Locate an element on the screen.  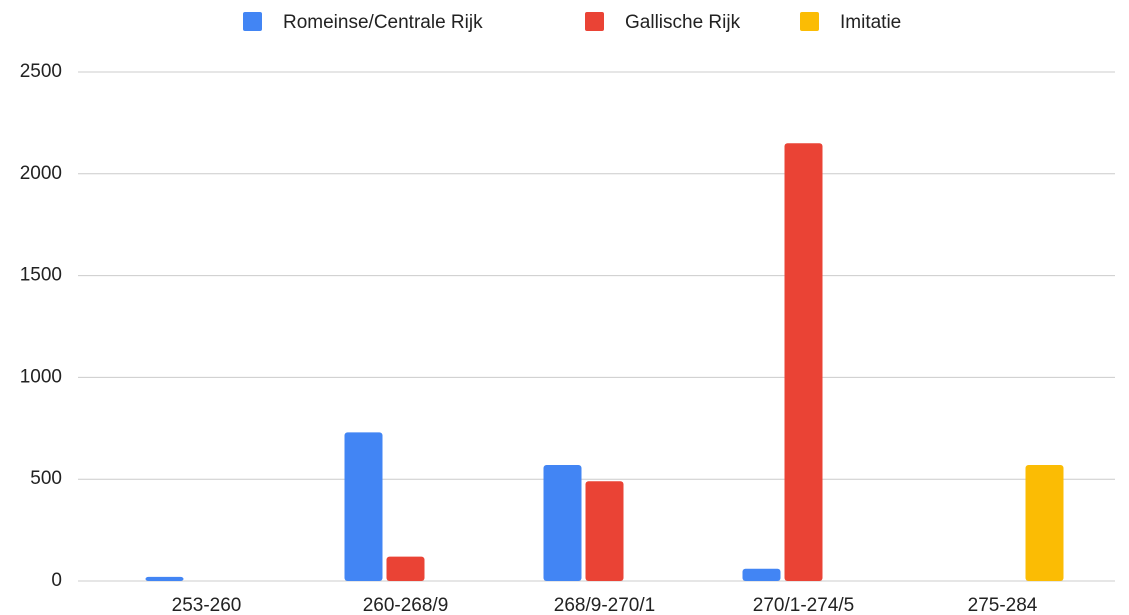
y-tick-label: 2000 is located at coordinates (41, 173).